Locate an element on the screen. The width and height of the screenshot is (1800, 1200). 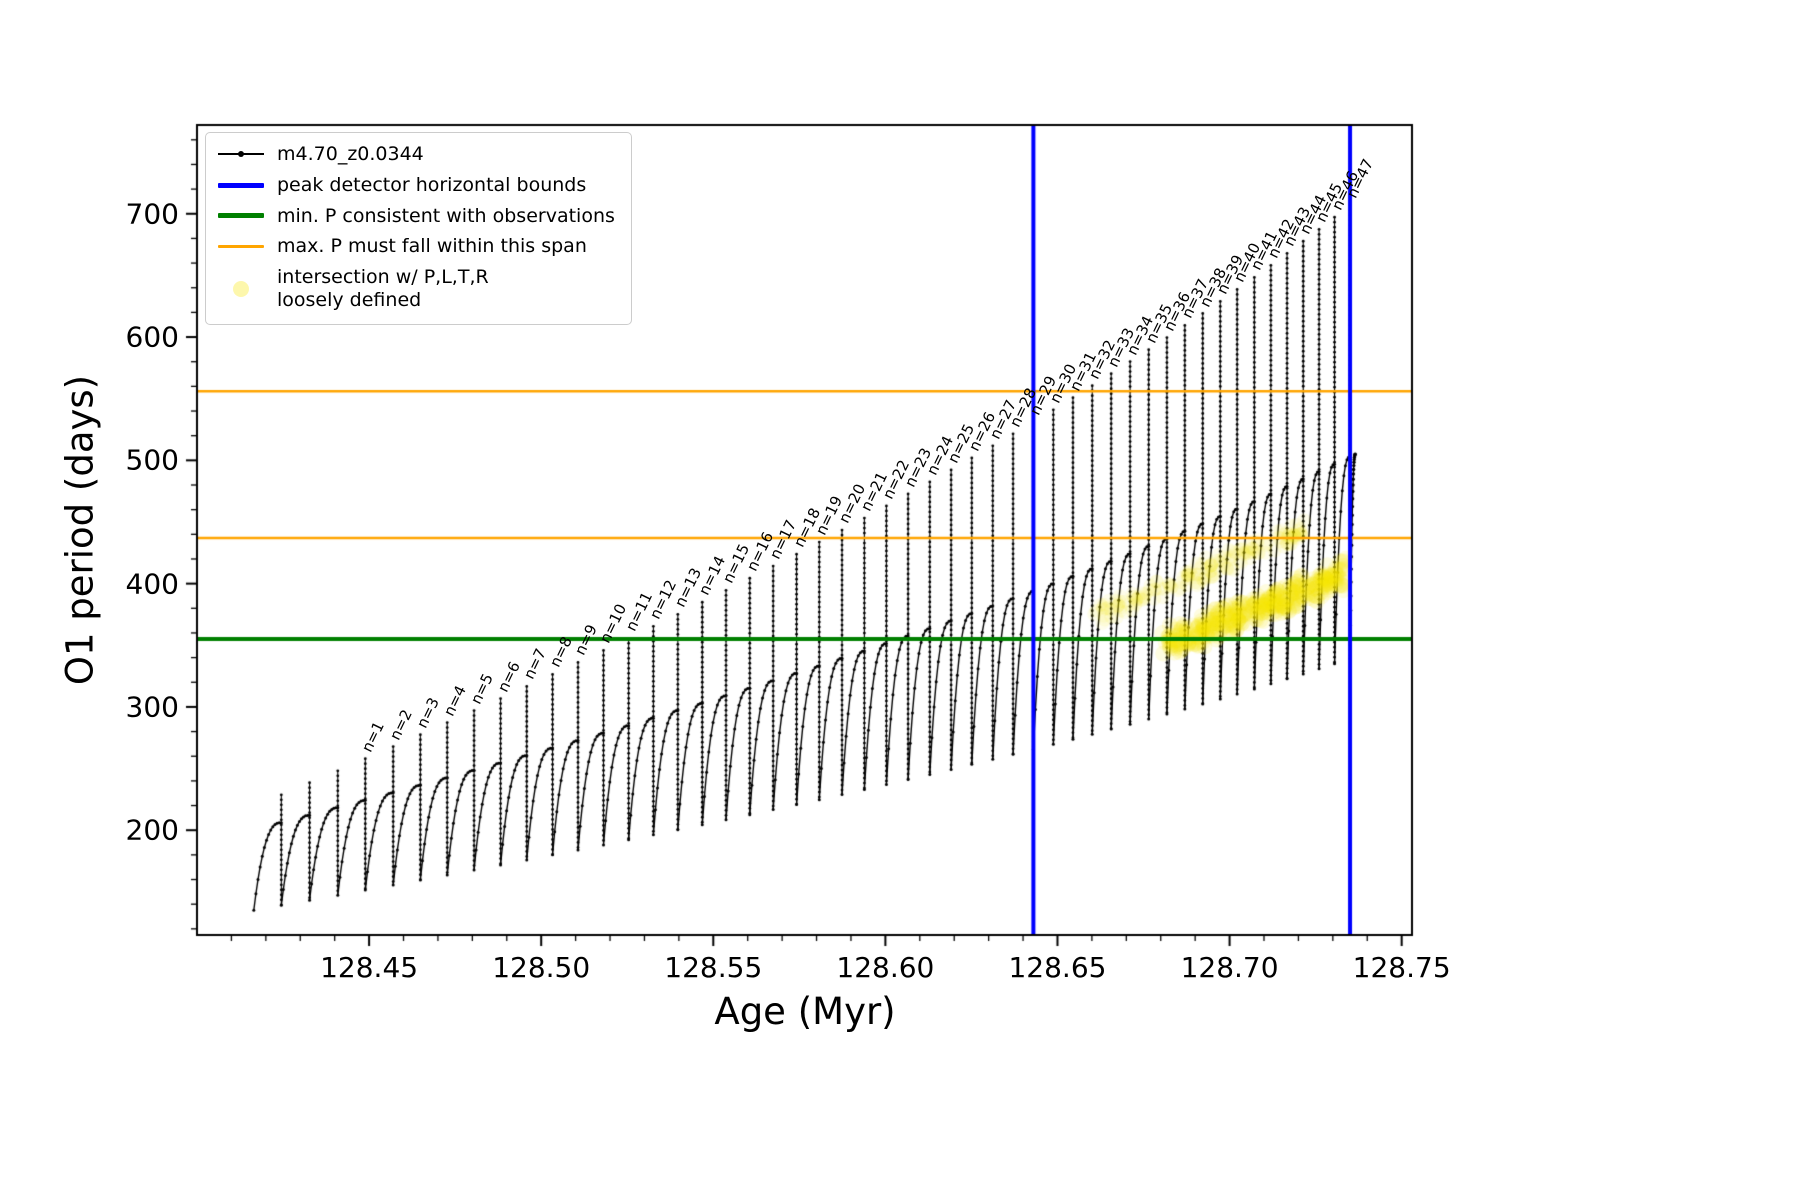
y-tick-label: 200 is located at coordinates (152, 830).